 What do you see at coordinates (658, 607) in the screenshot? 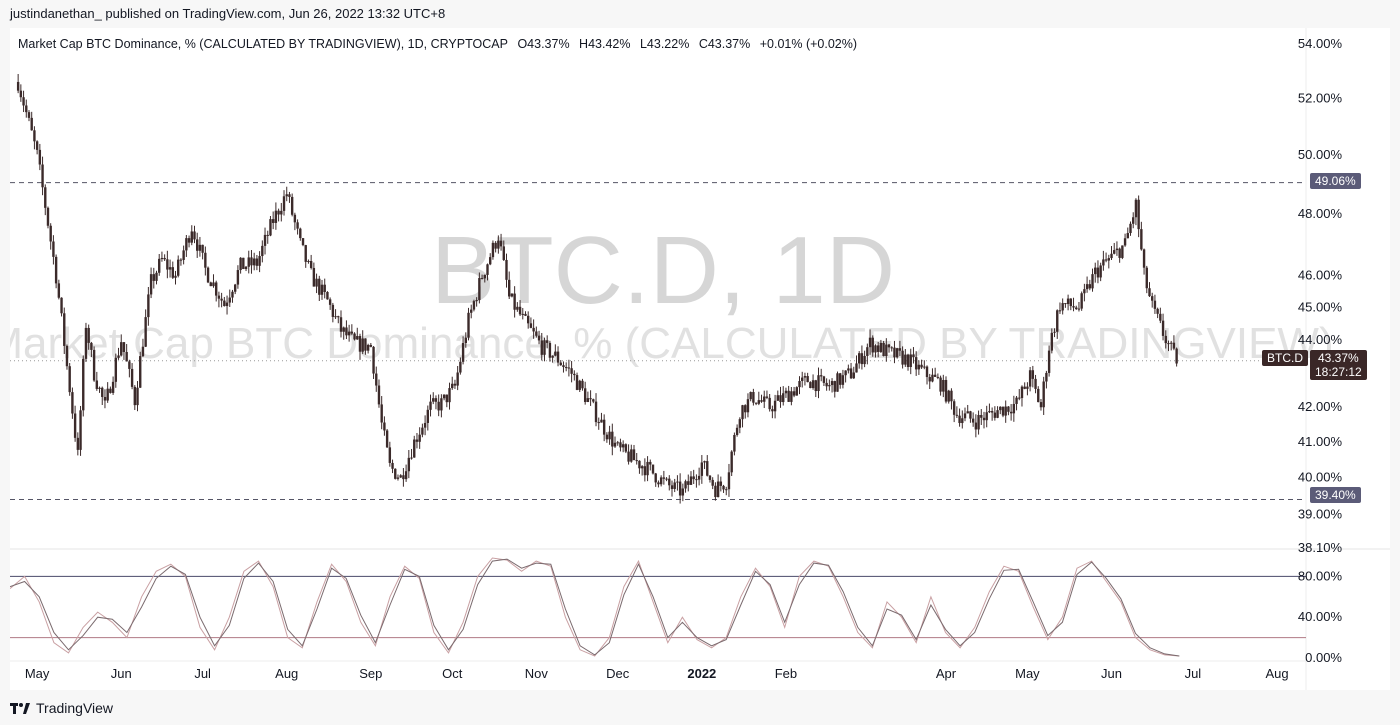
I see `oscillator-group` at bounding box center [658, 607].